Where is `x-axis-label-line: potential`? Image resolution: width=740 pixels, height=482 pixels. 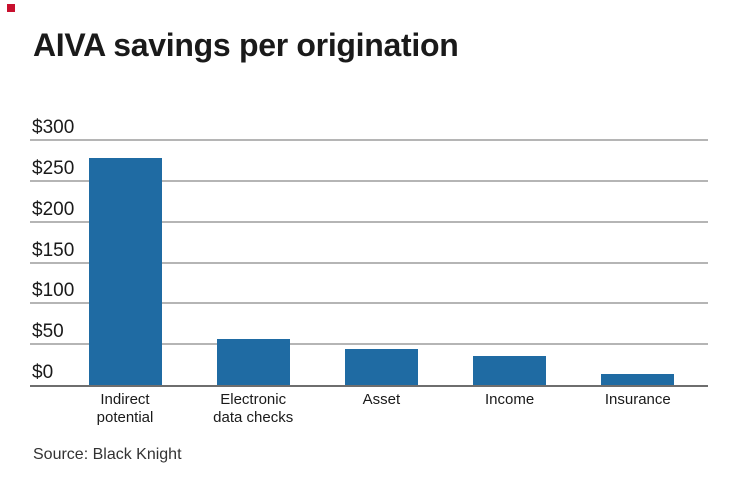
x-axis-label-line: potential is located at coordinates (125, 417).